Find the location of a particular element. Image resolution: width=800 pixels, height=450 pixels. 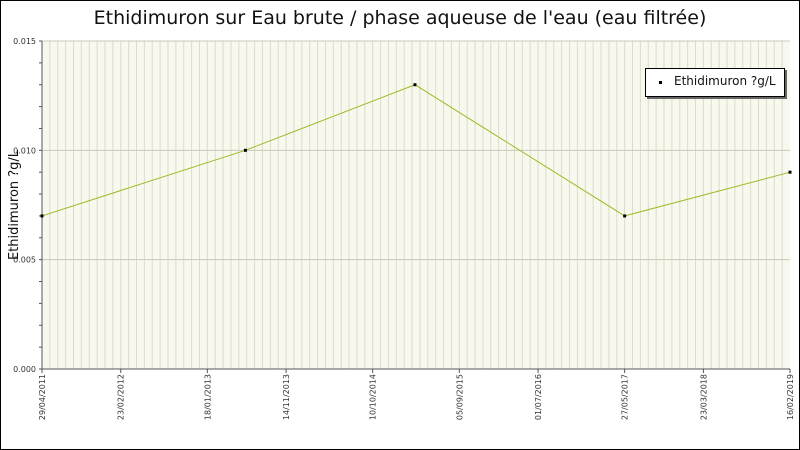

legend: Ethidimuron ?g/L is located at coordinates (715, 82).